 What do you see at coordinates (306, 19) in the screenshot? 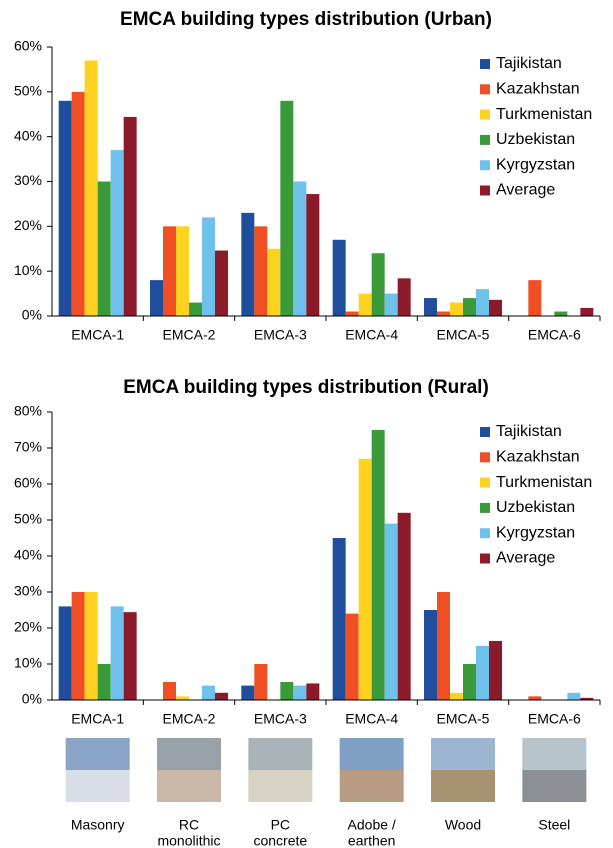
I see `chart-title: EMCA building types distribution (Urban)` at bounding box center [306, 19].